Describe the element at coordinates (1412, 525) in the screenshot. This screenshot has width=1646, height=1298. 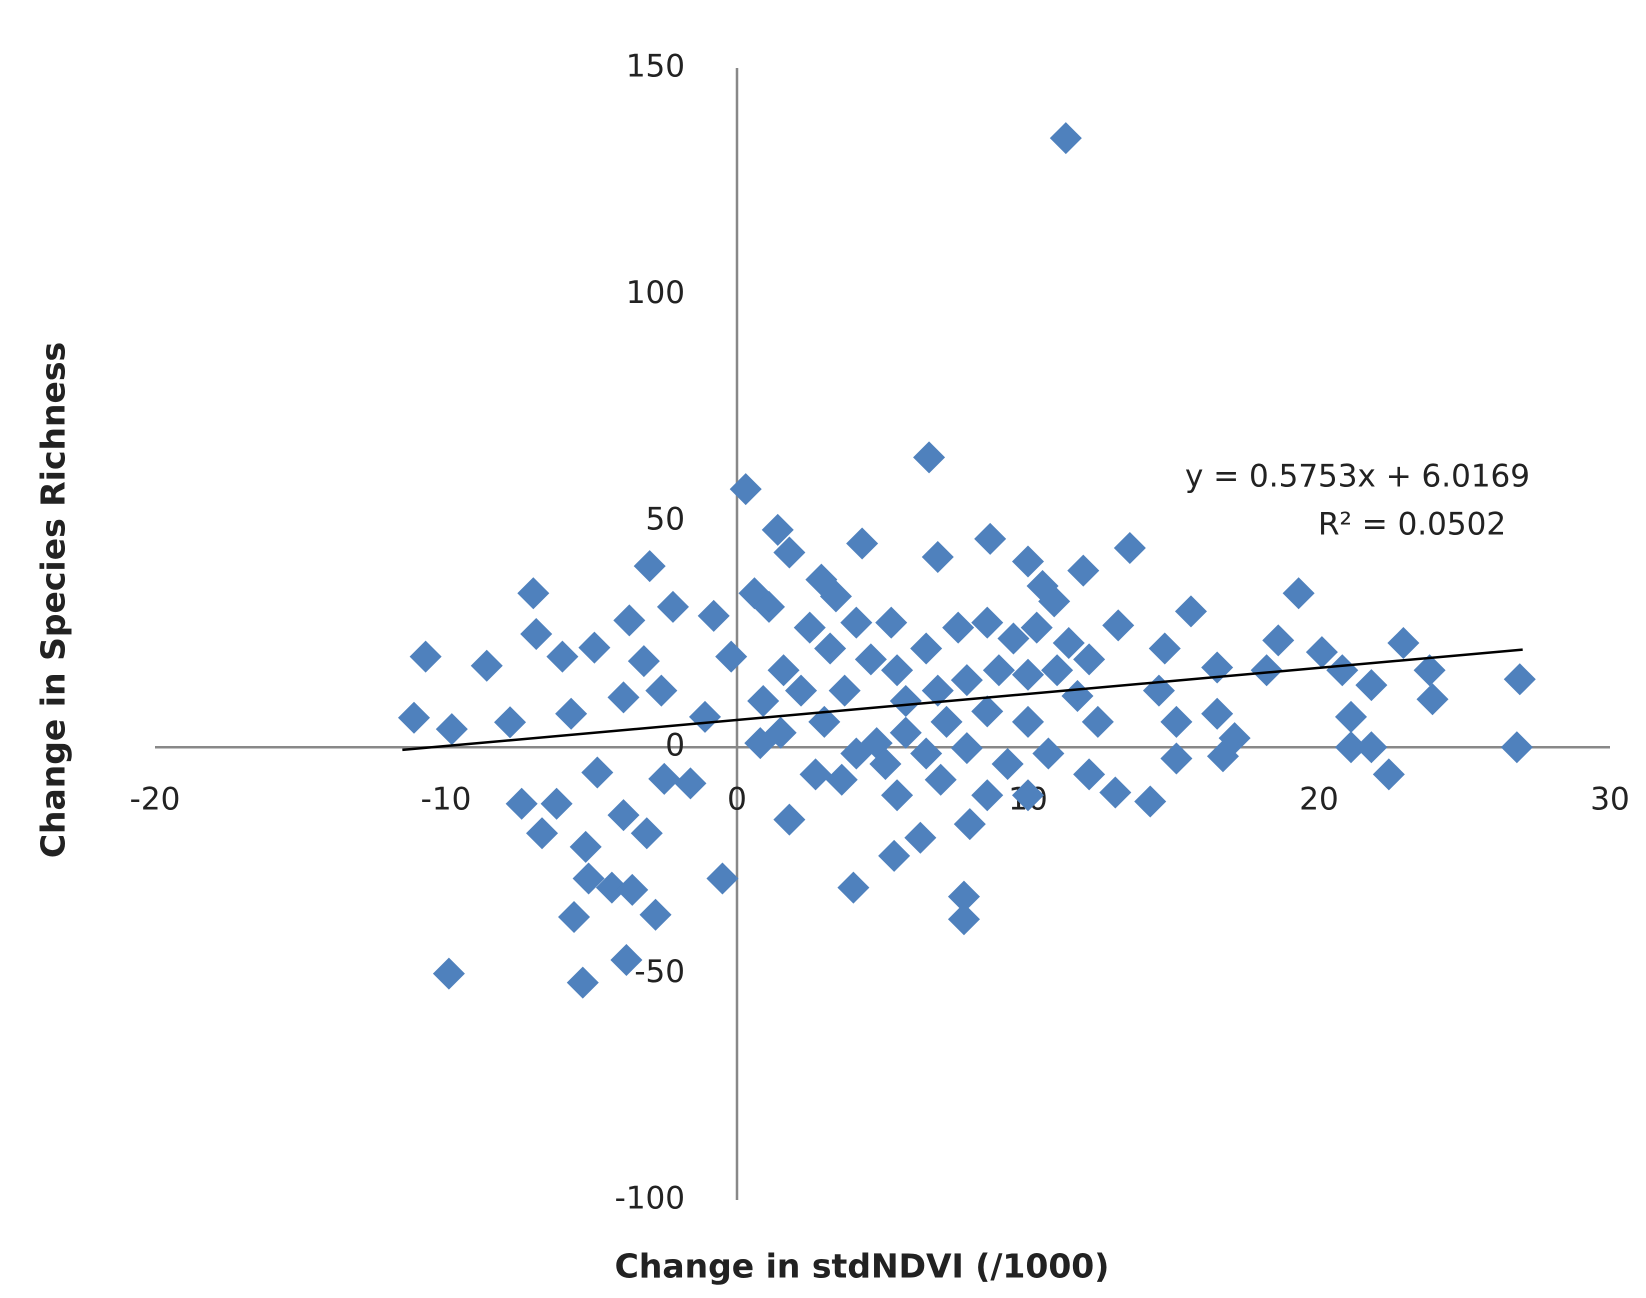
I see `trendline-r-squared: R² = 0.0502` at that location.